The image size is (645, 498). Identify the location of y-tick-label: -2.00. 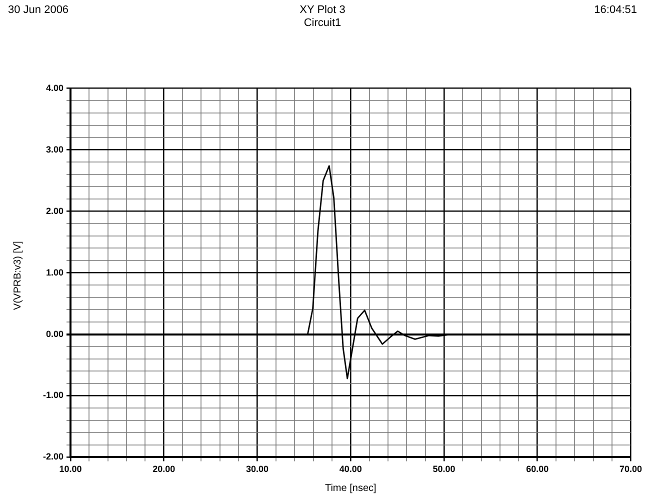
(53, 457).